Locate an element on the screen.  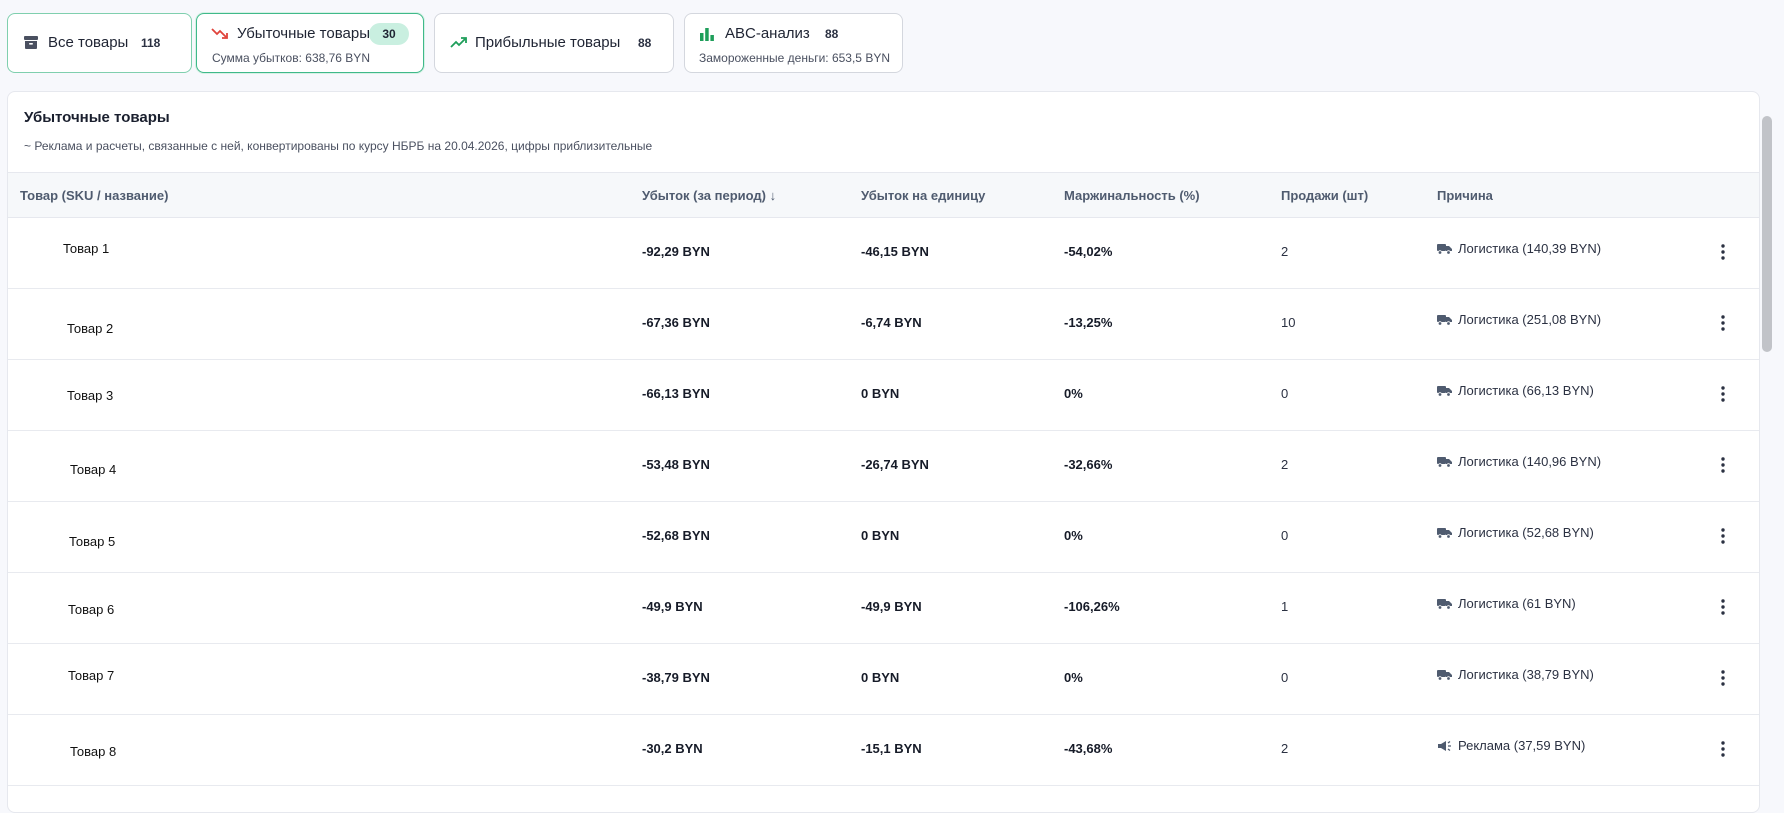
tab-label: ABC-анализ is located at coordinates (767, 33).